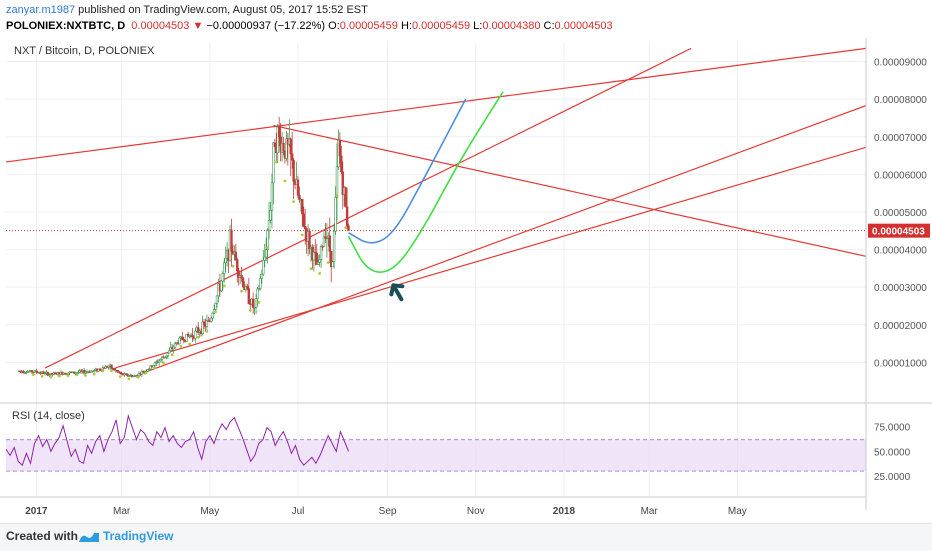 This screenshot has height=551, width=932. Describe the element at coordinates (900, 138) in the screenshot. I see `y-tick-label: 0.00007000` at that location.